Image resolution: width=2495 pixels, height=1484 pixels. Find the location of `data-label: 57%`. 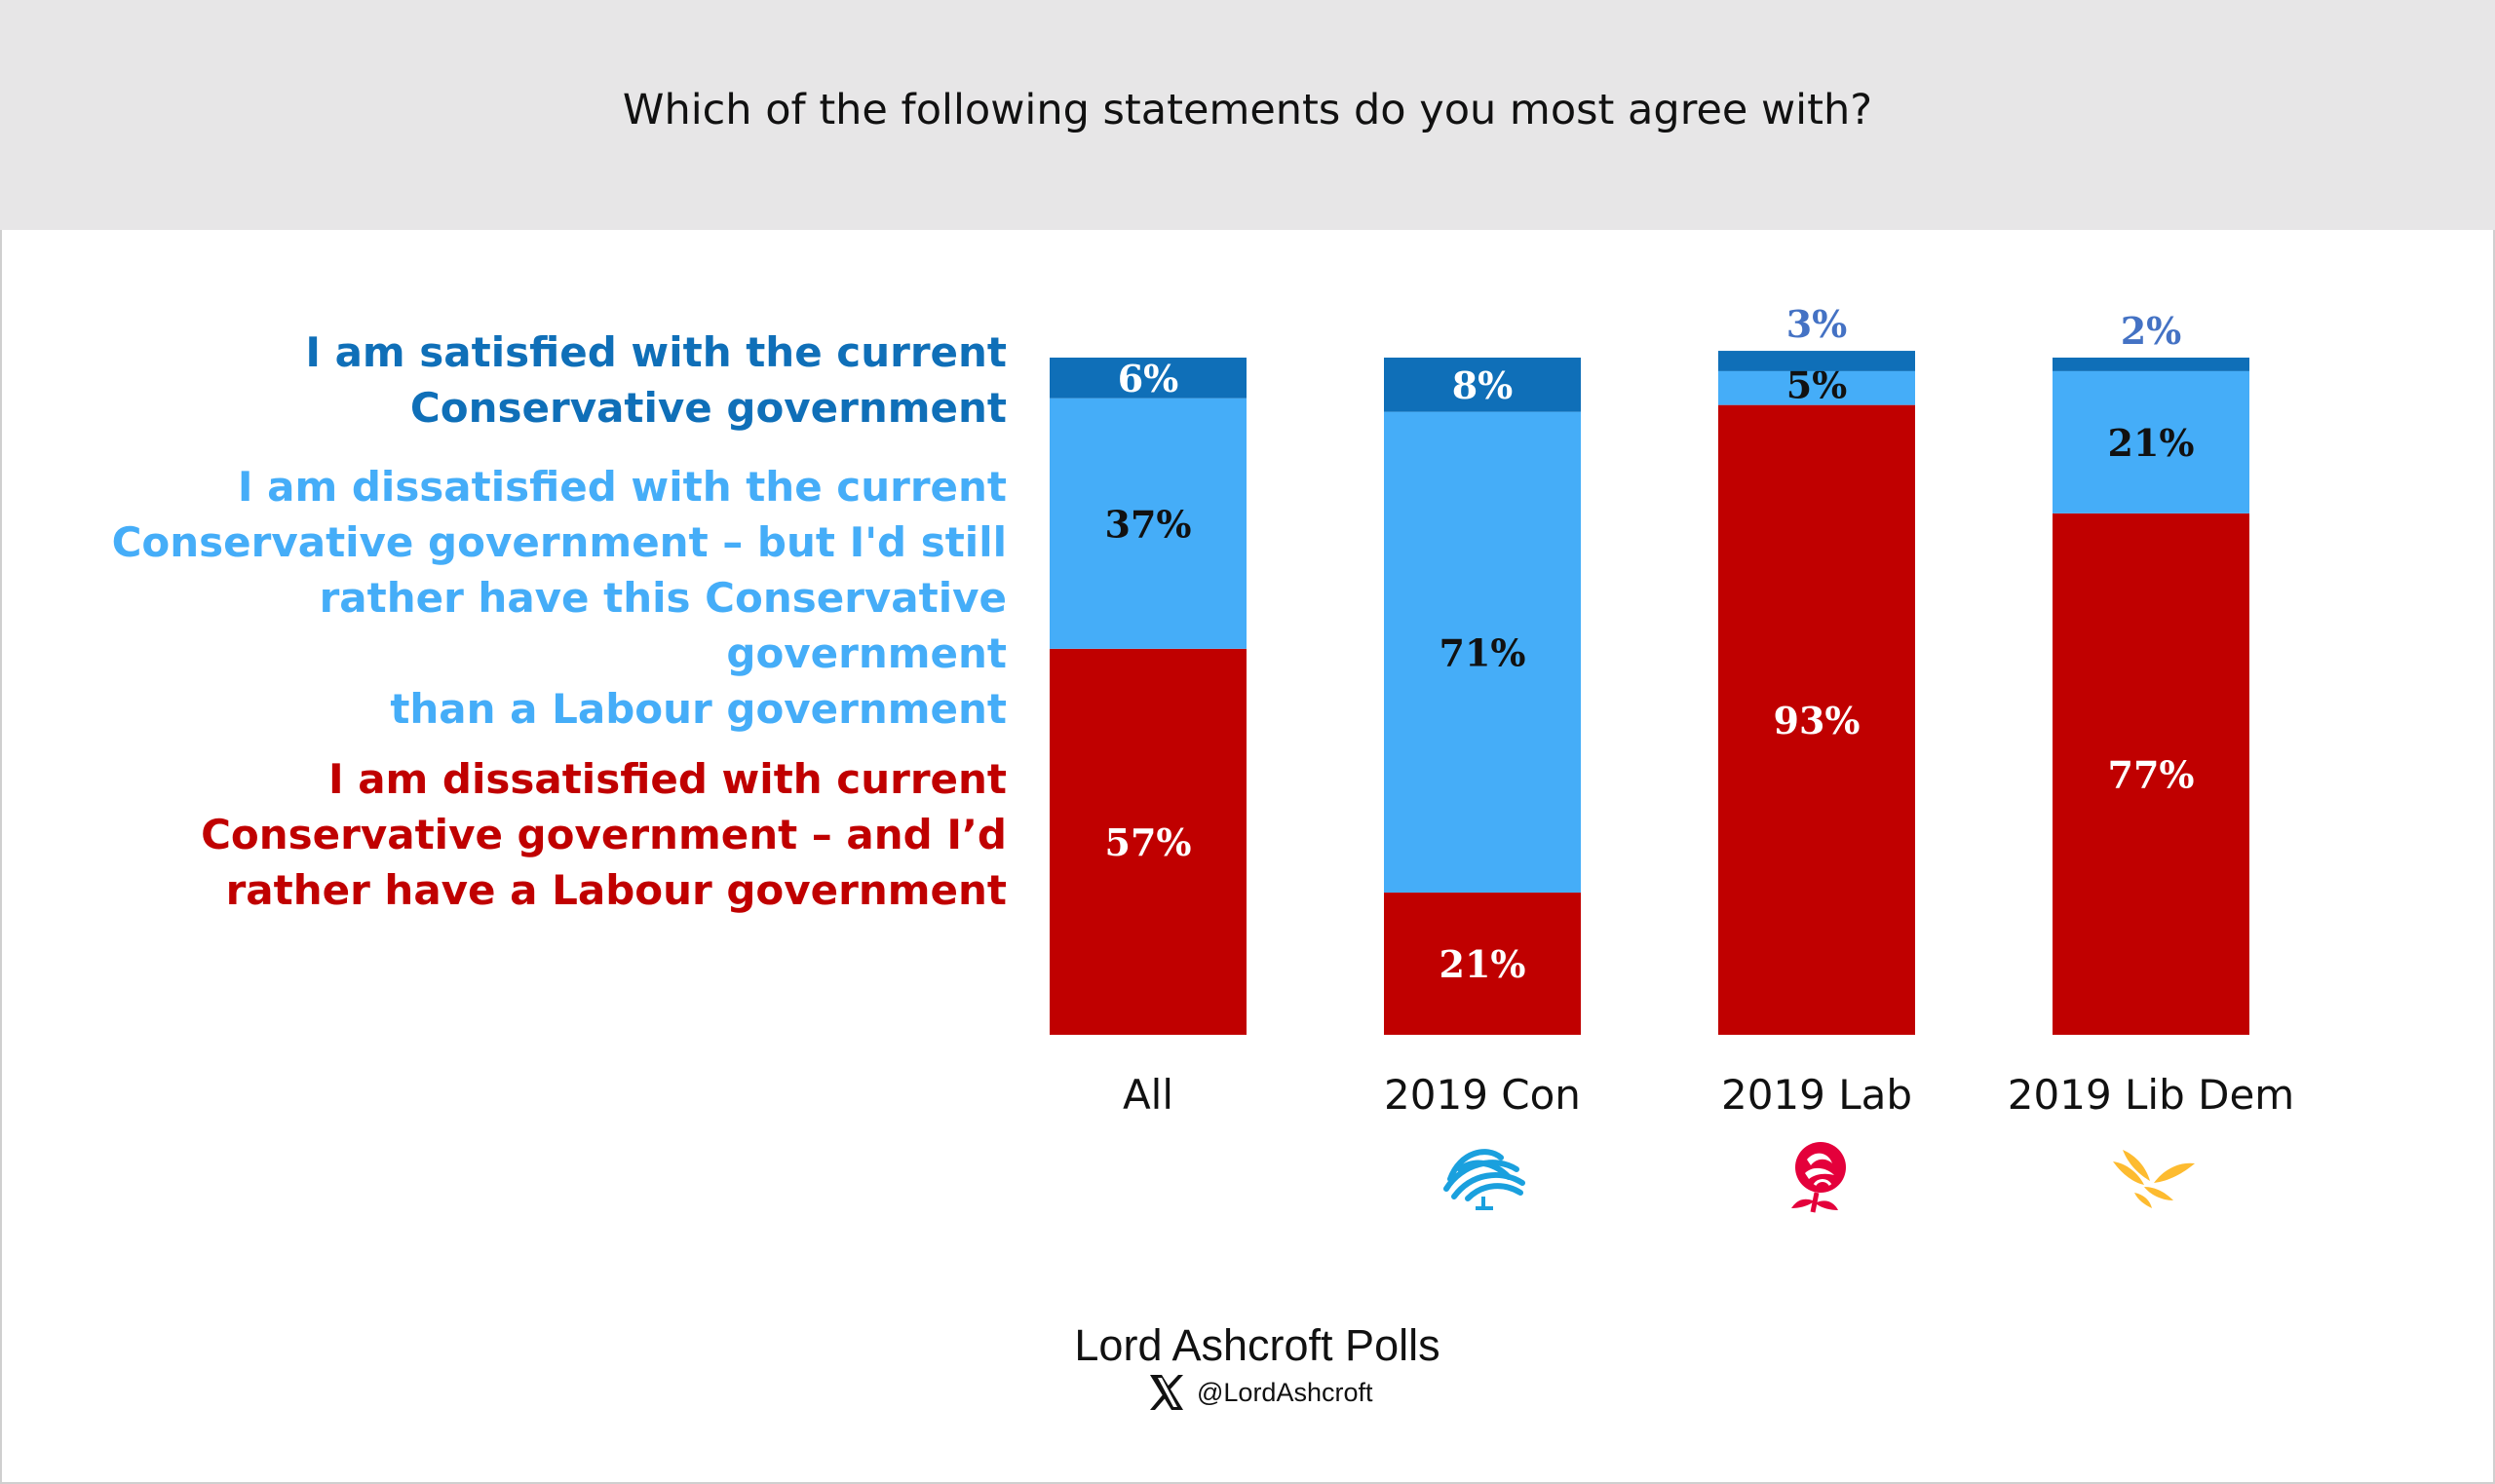

data-label: 57% is located at coordinates (1148, 842).